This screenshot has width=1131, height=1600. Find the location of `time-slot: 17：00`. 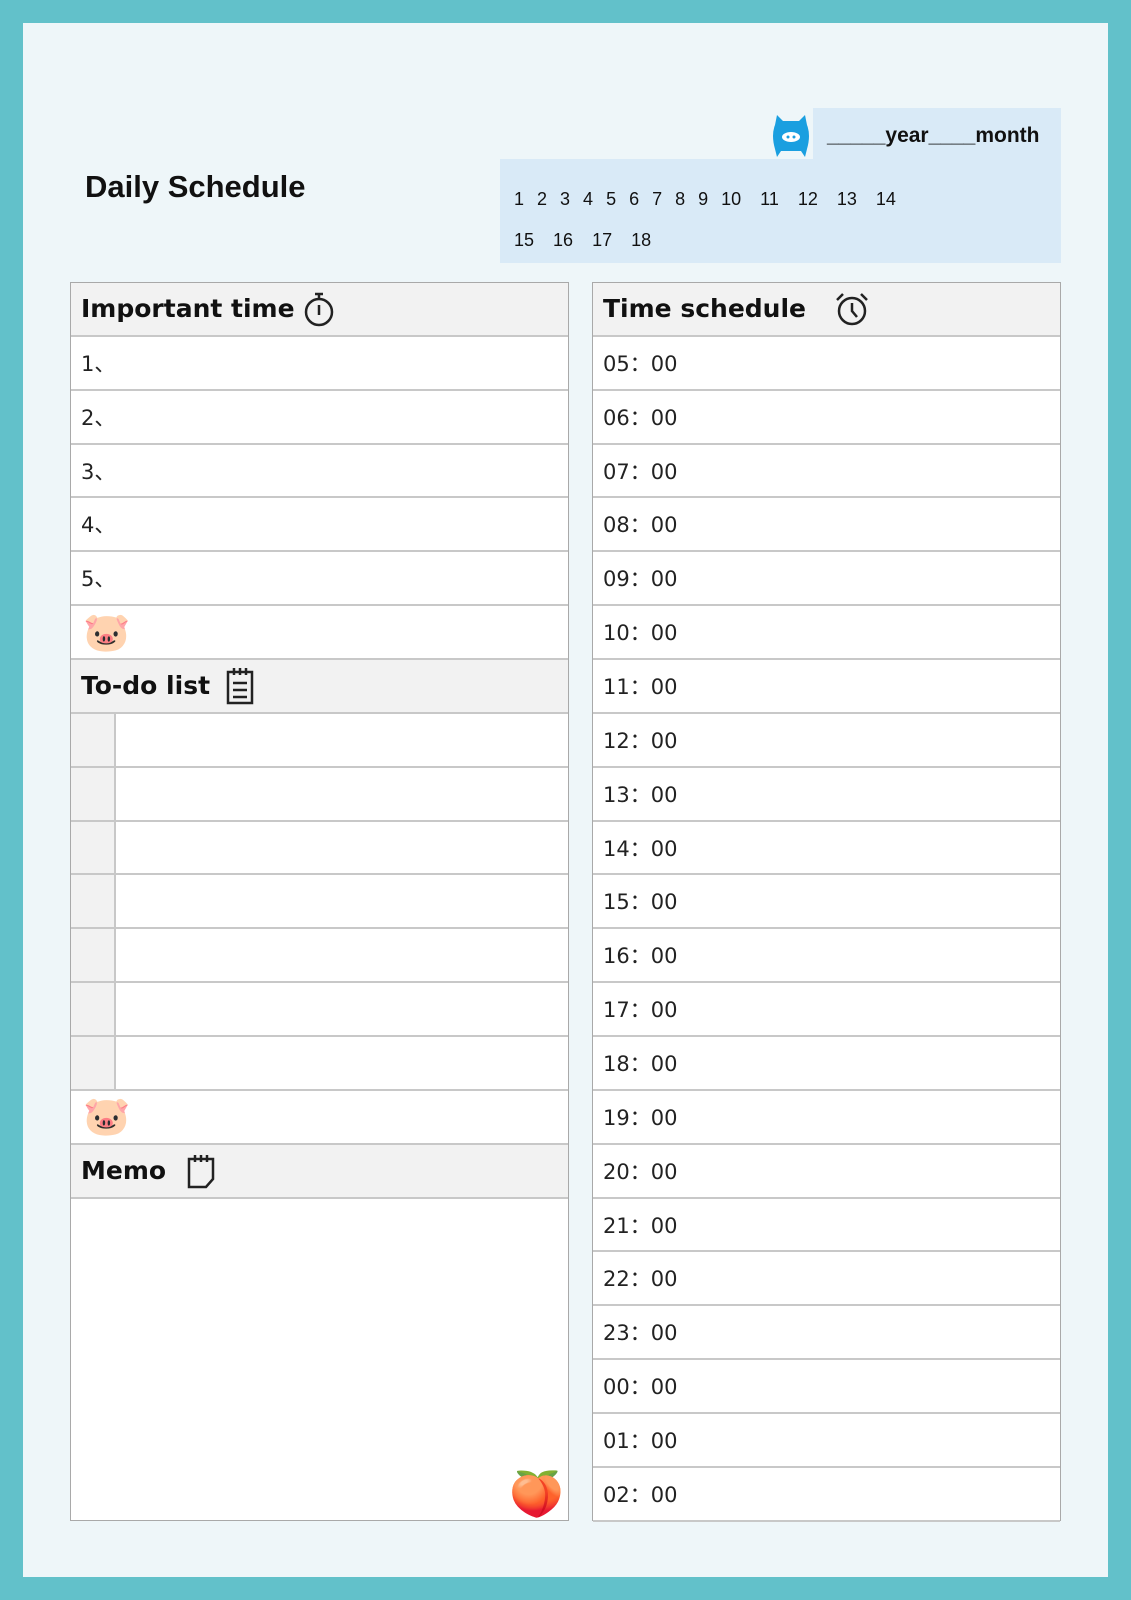

time-slot: 17：00 is located at coordinates (826, 1010).